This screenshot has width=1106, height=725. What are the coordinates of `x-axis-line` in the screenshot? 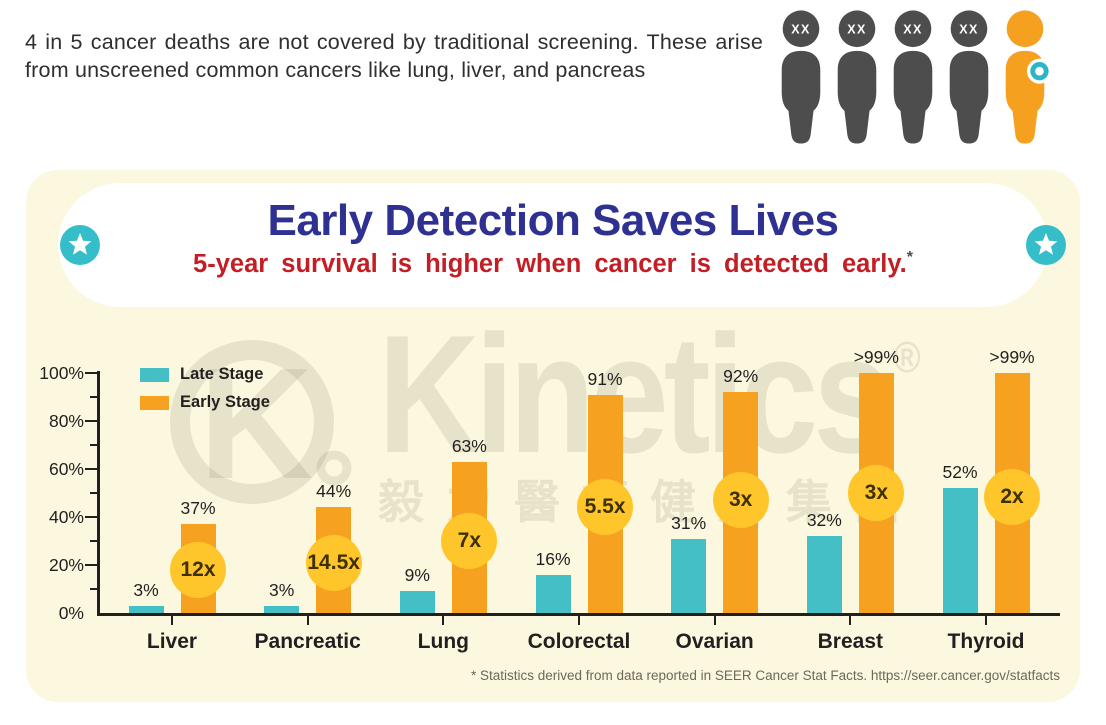 It's located at (578, 614).